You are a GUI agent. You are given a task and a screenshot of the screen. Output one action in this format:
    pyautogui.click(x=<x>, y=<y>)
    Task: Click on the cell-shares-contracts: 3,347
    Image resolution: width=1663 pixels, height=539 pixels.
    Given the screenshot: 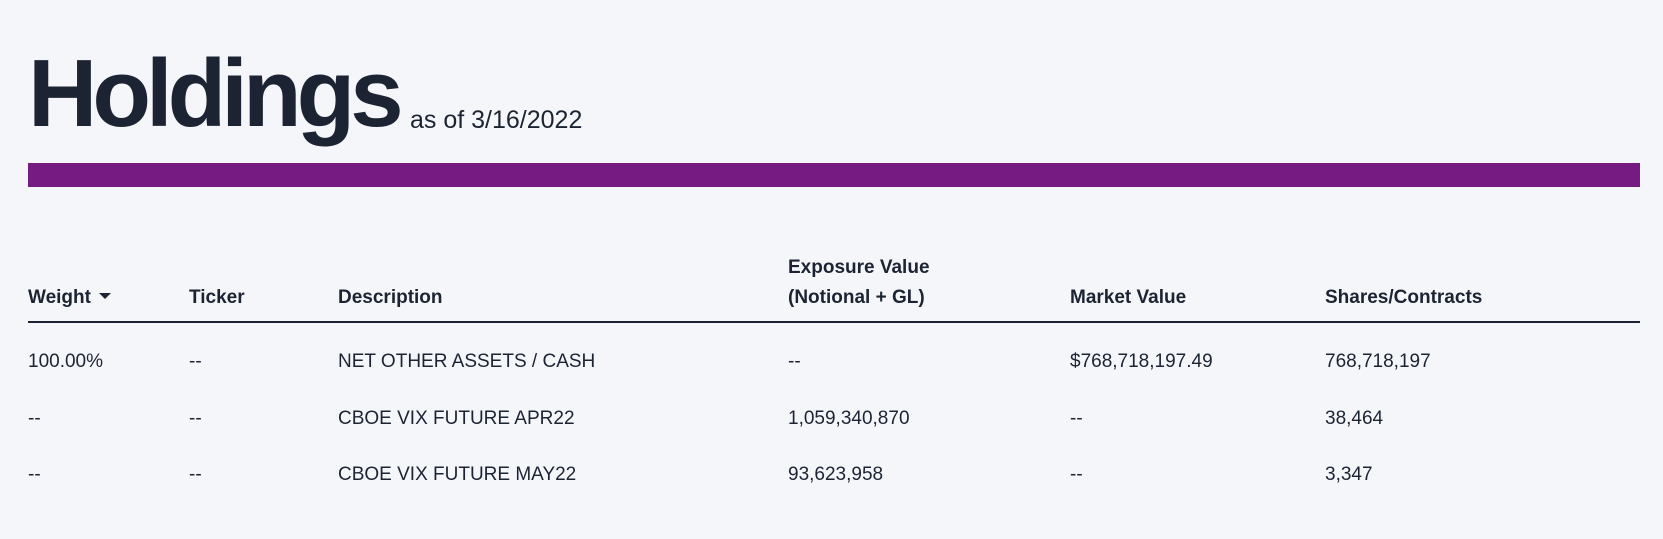 What is the action you would take?
    pyautogui.click(x=1349, y=474)
    